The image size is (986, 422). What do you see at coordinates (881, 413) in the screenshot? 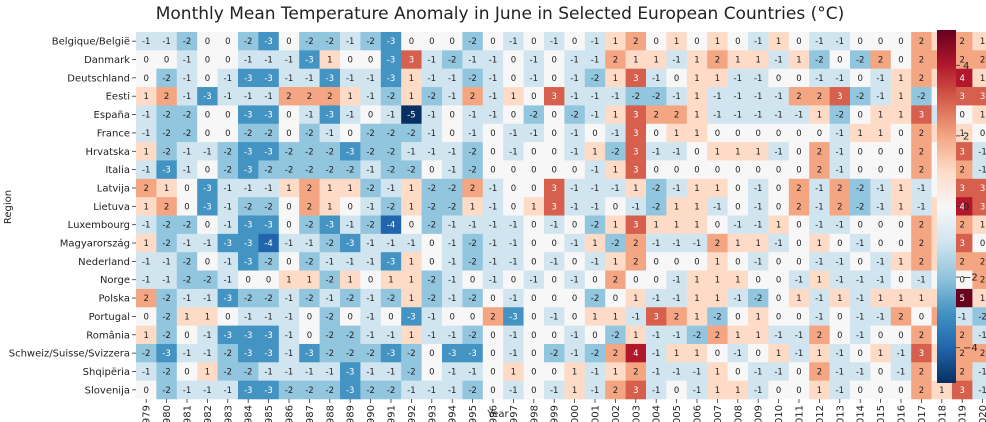
I see `x-tick-label: 2015` at bounding box center [881, 413].